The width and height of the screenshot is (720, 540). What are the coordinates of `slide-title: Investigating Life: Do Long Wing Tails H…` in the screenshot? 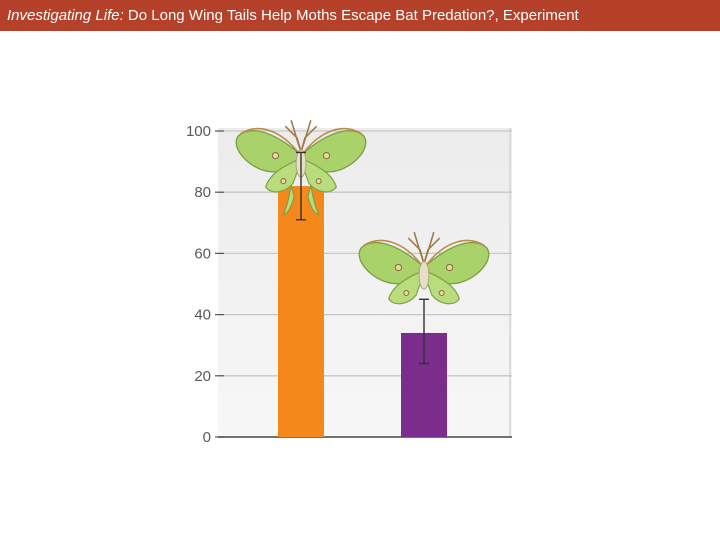 It's located at (360, 15).